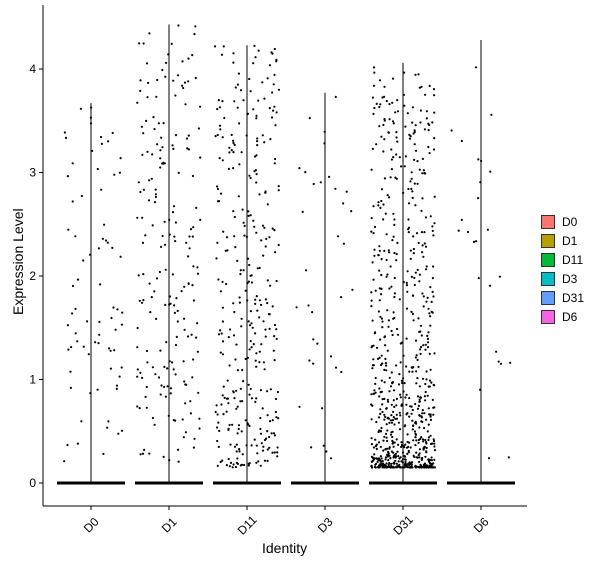 This screenshot has height=568, width=600. I want to click on legend-key, so click(548, 278).